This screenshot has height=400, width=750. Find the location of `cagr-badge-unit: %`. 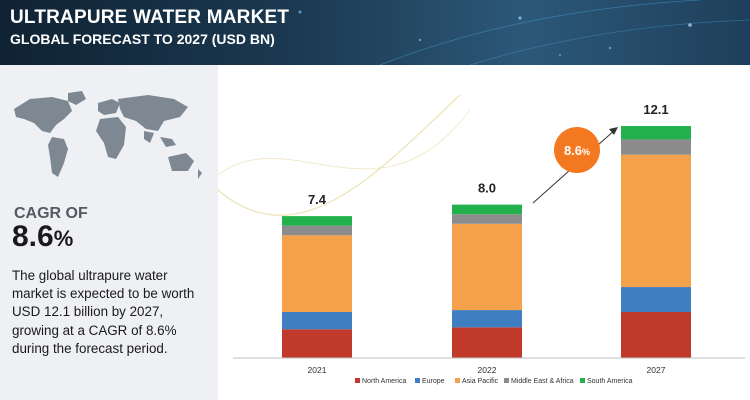

cagr-badge-unit: % is located at coordinates (586, 152).